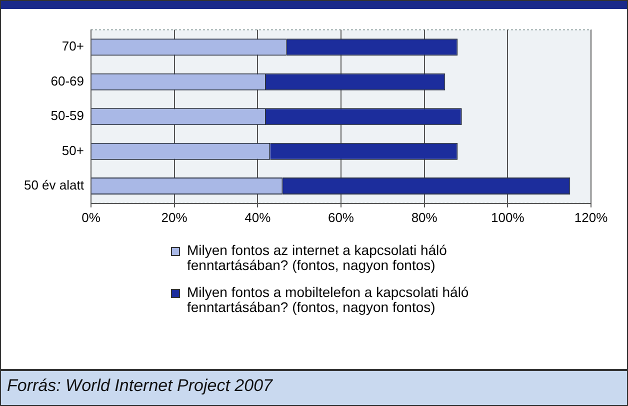  I want to click on y-tick-label: 60-69, so click(67, 80).